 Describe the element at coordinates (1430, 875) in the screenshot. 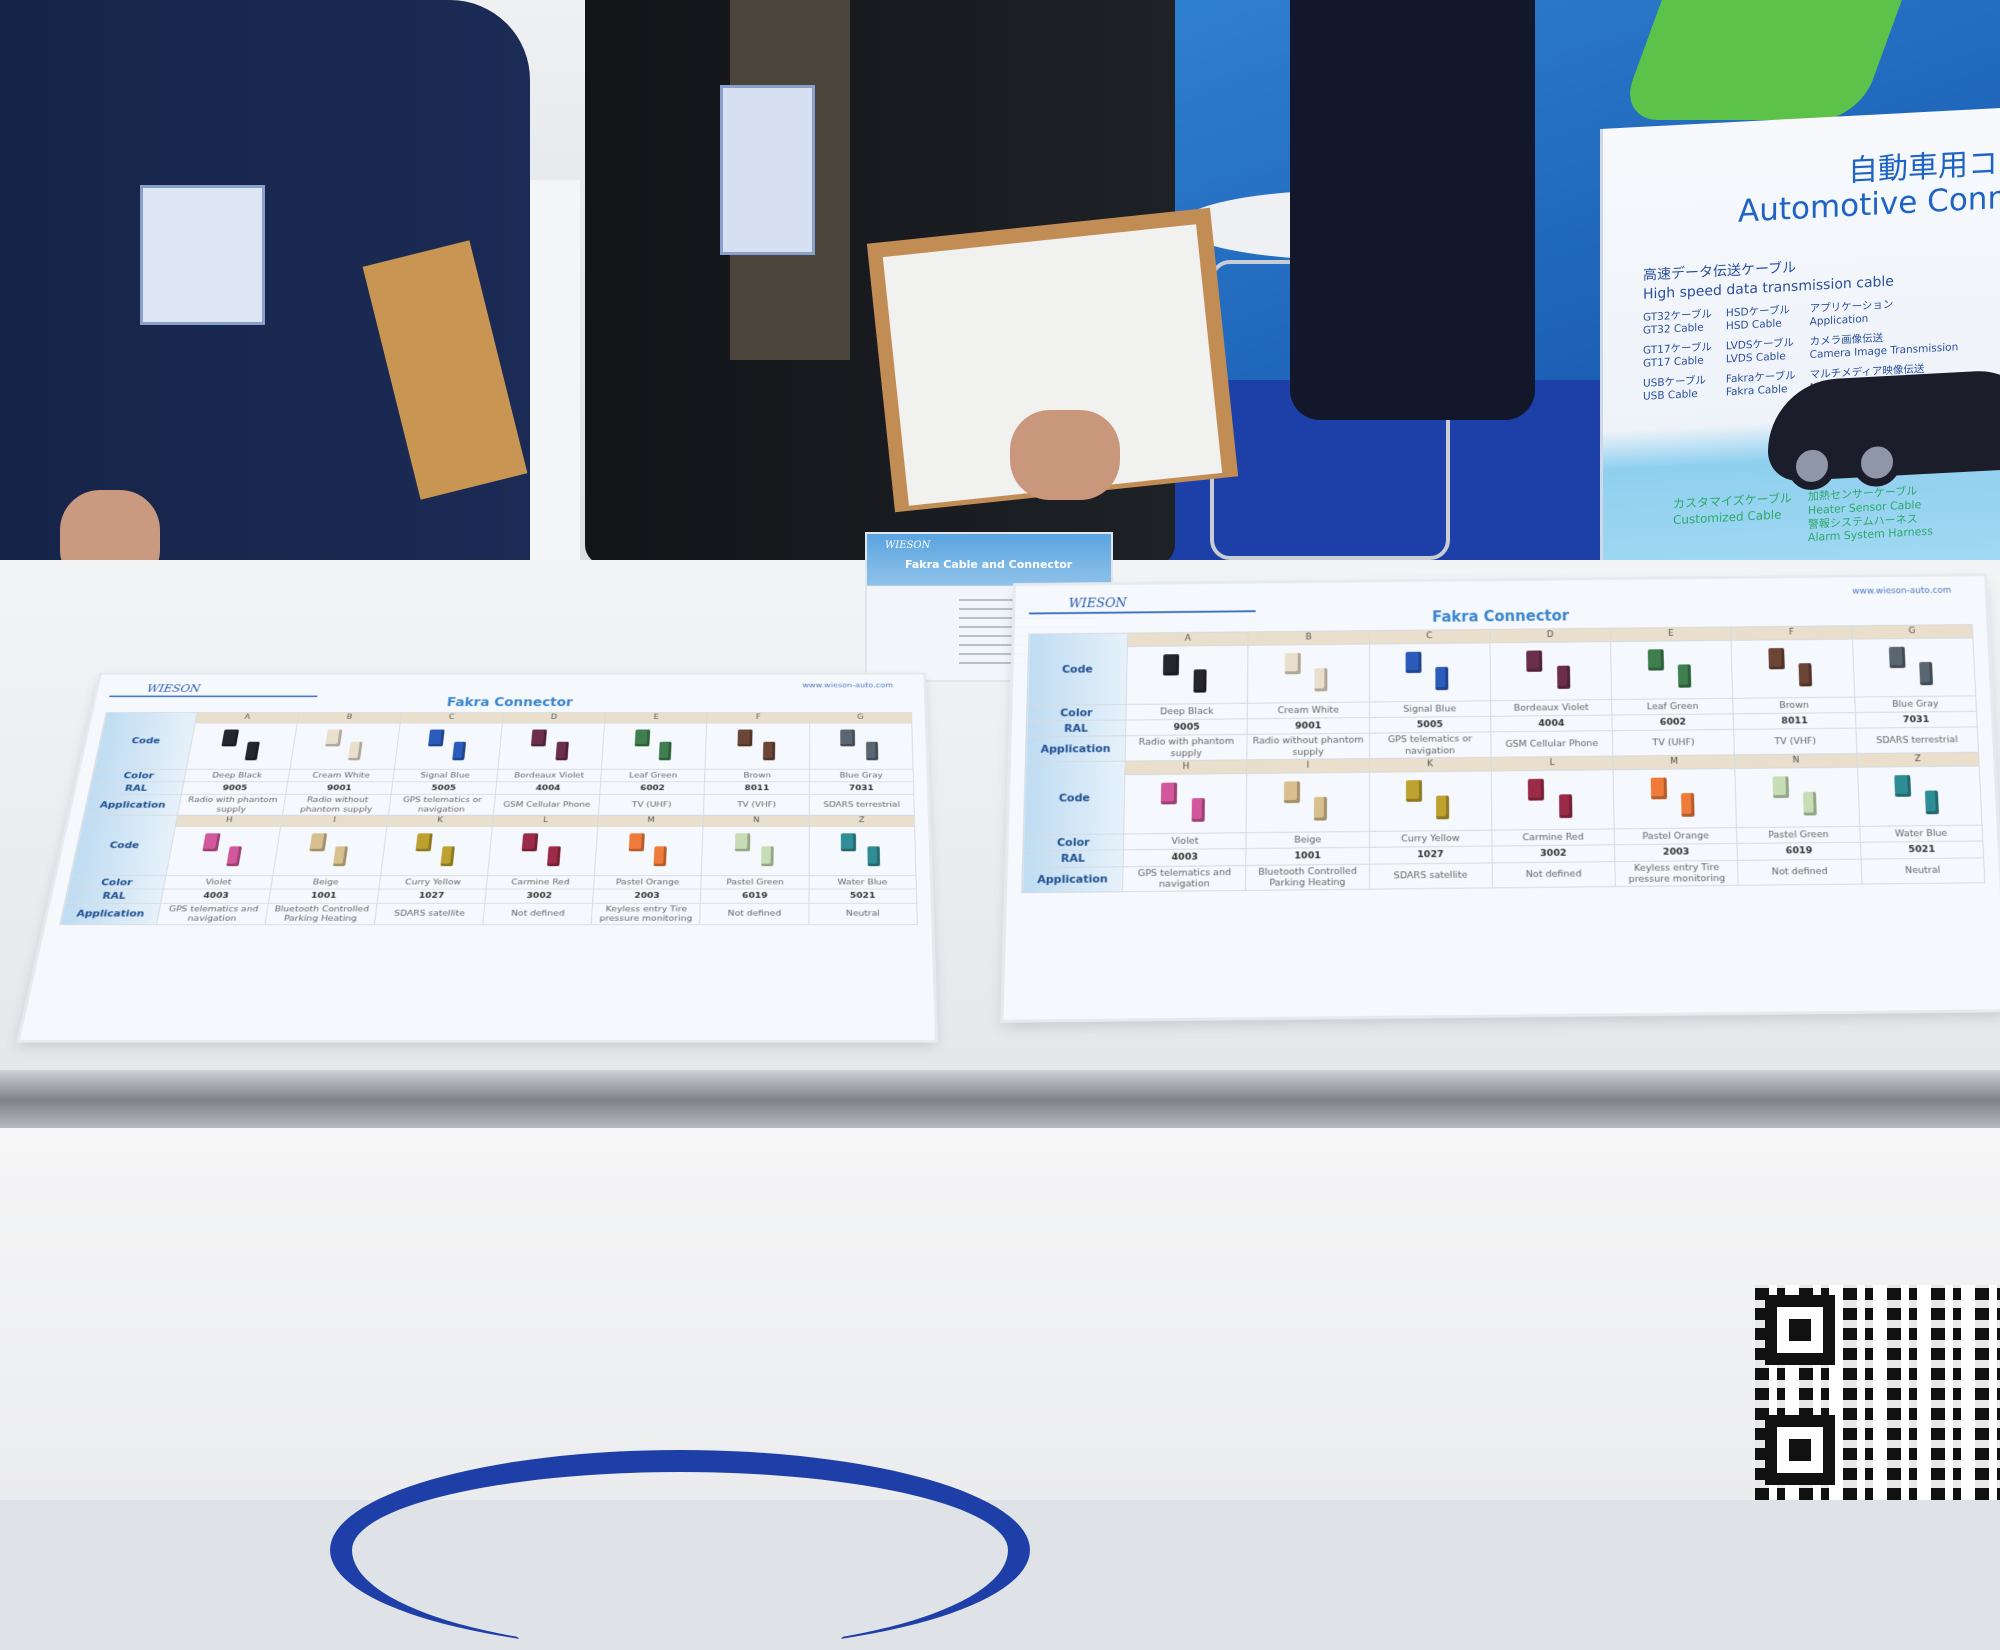

I see `cell-application: SDARS satellite` at that location.